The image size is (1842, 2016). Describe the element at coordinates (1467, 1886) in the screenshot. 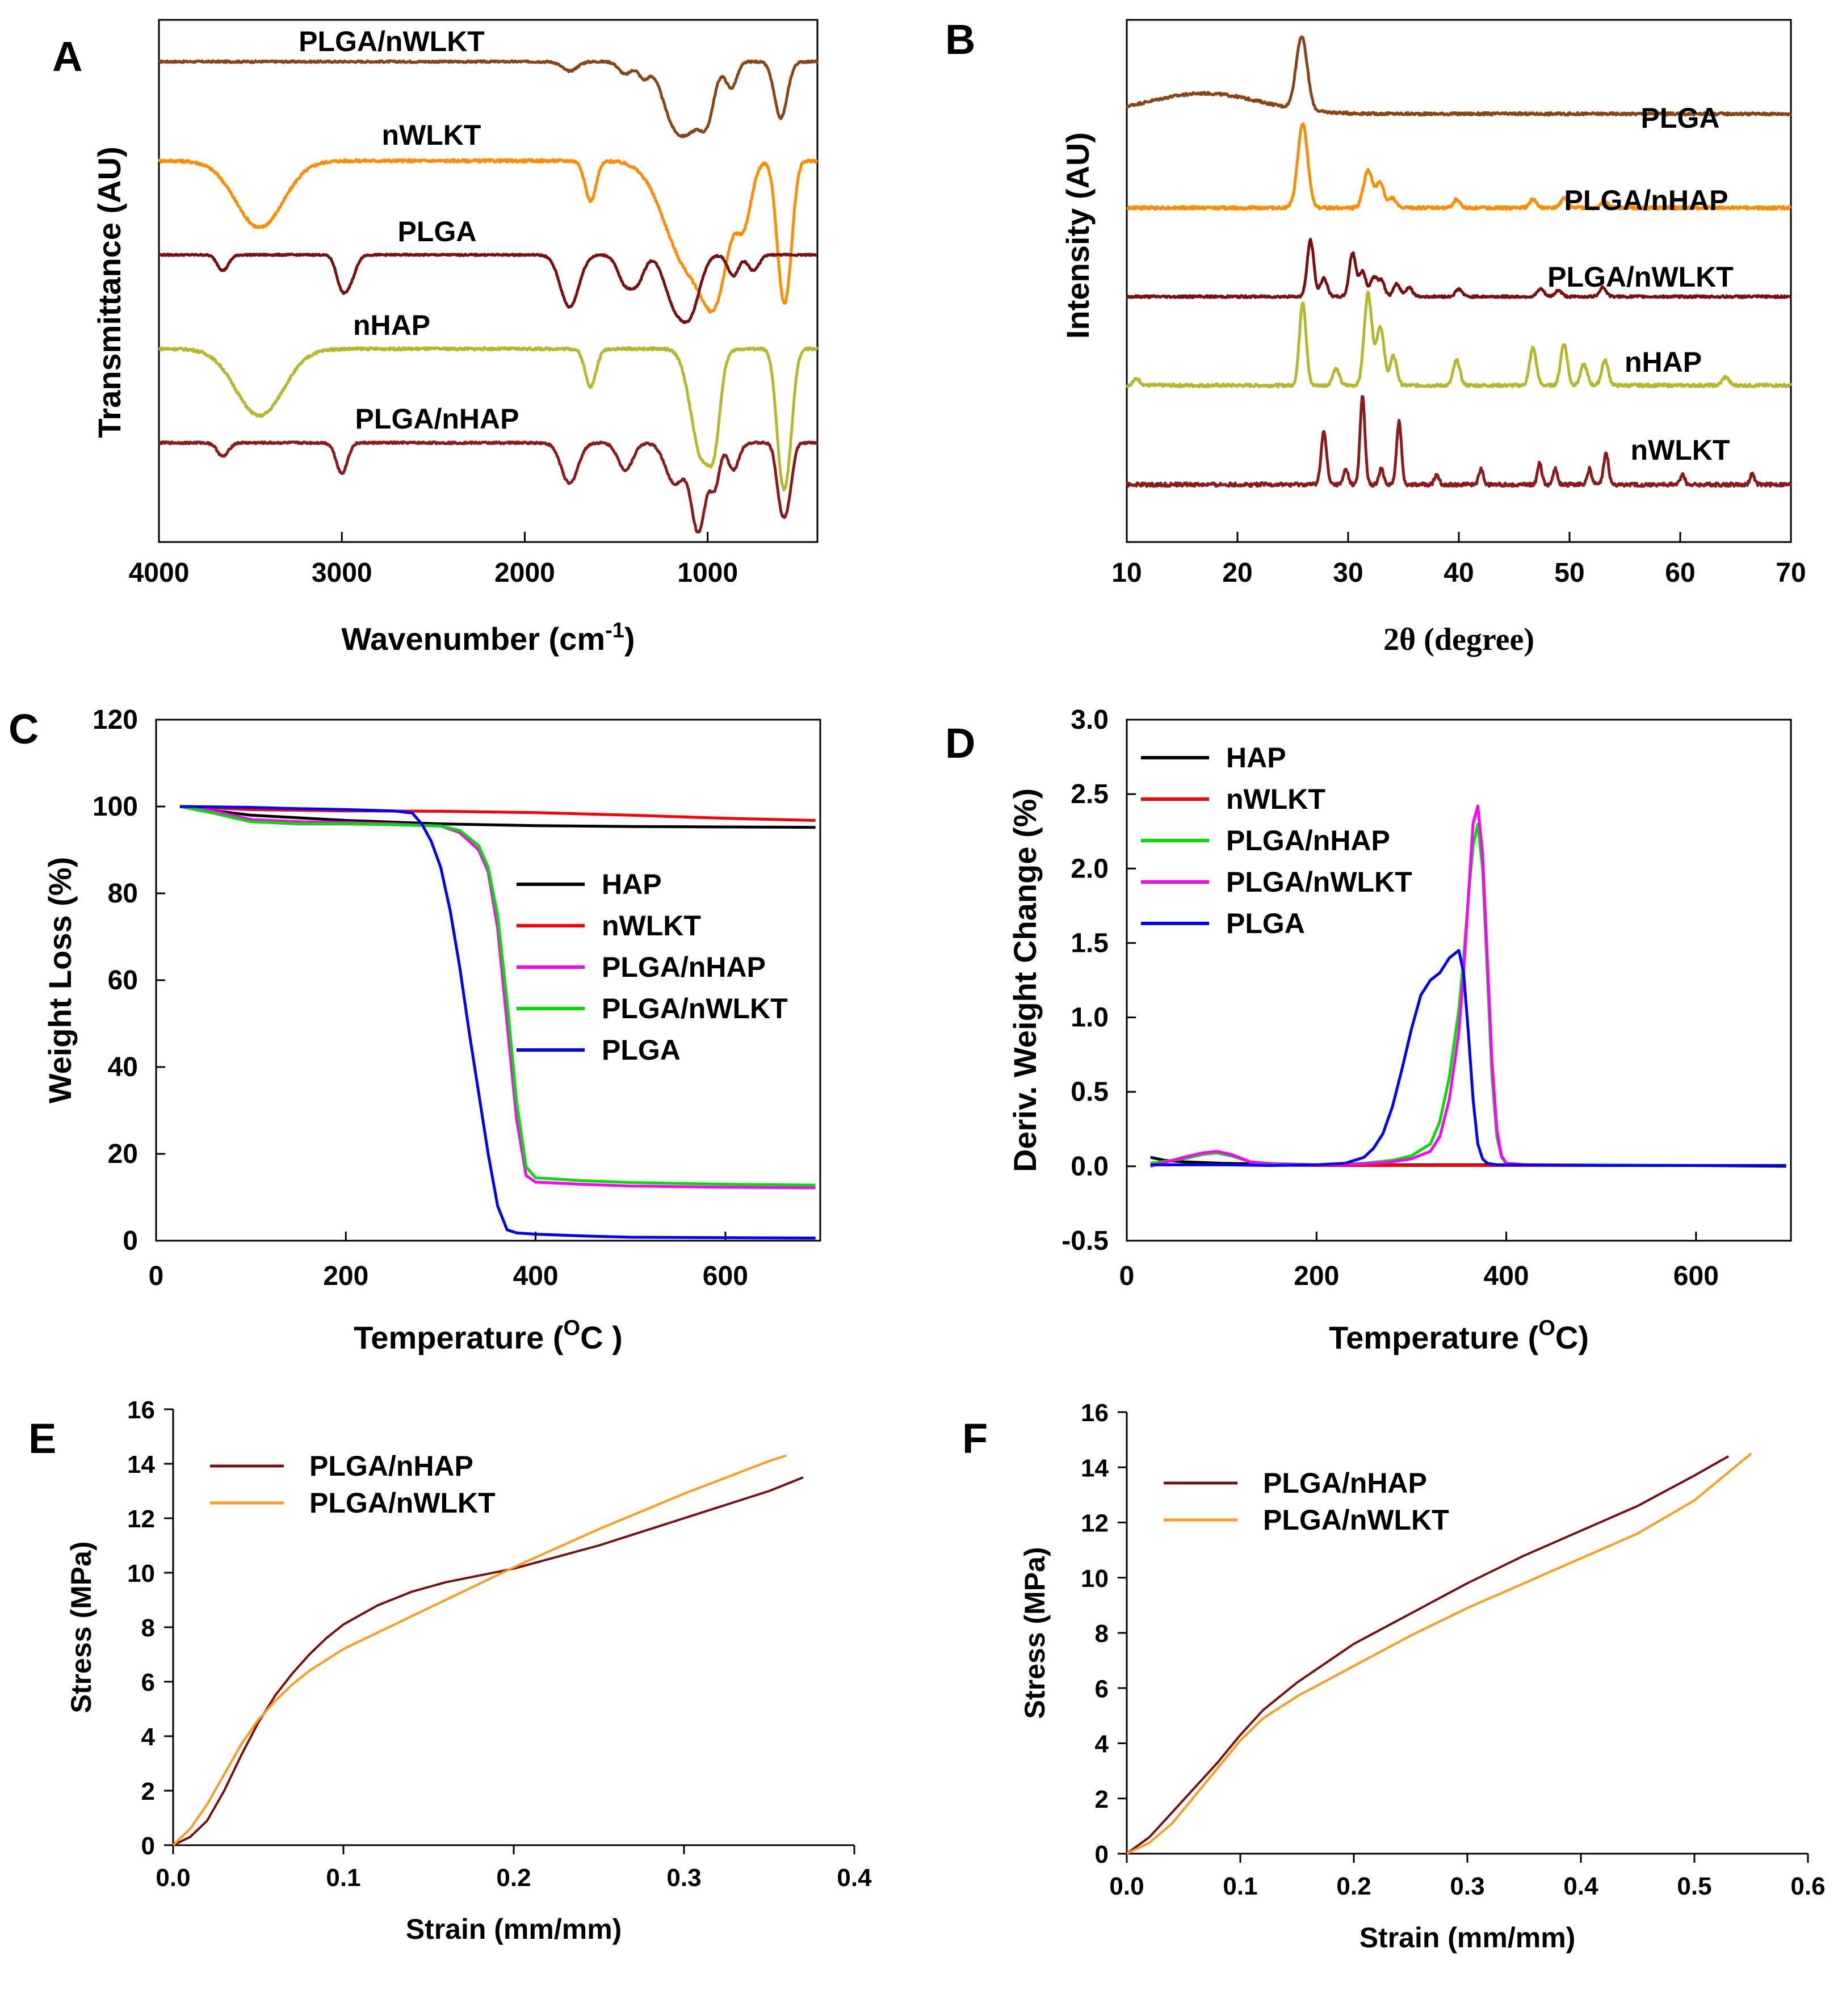

I see `x-tick-label: 0.3` at that location.